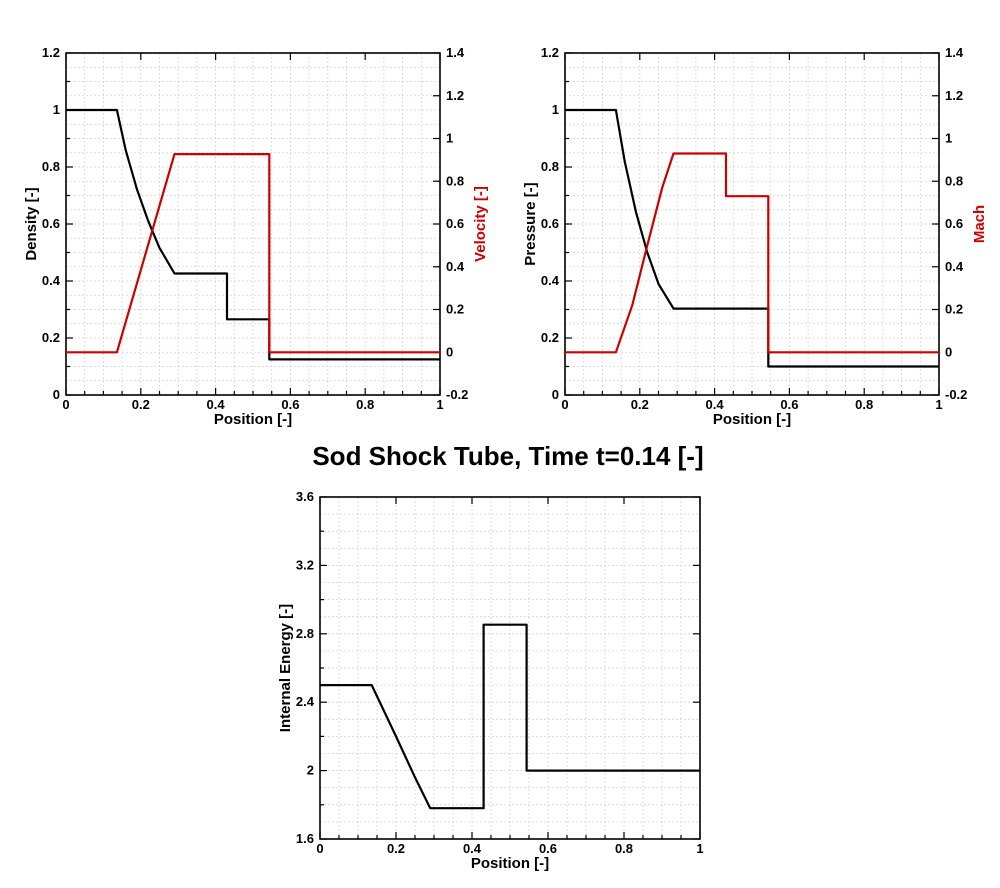  I want to click on y2-axis-label: Velocity [-], so click(480, 224).